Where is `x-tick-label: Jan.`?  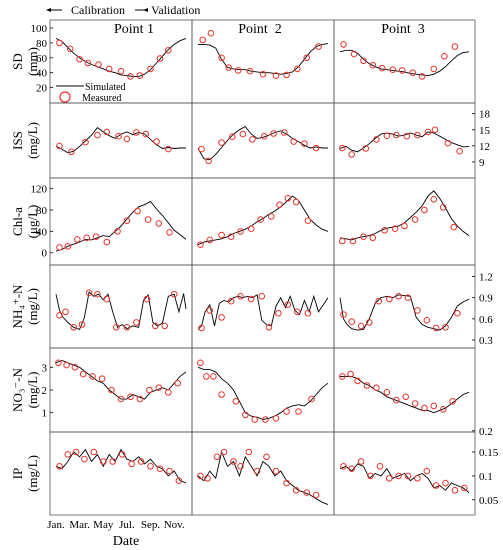
x-tick-label: Jan. is located at coordinates (56, 525).